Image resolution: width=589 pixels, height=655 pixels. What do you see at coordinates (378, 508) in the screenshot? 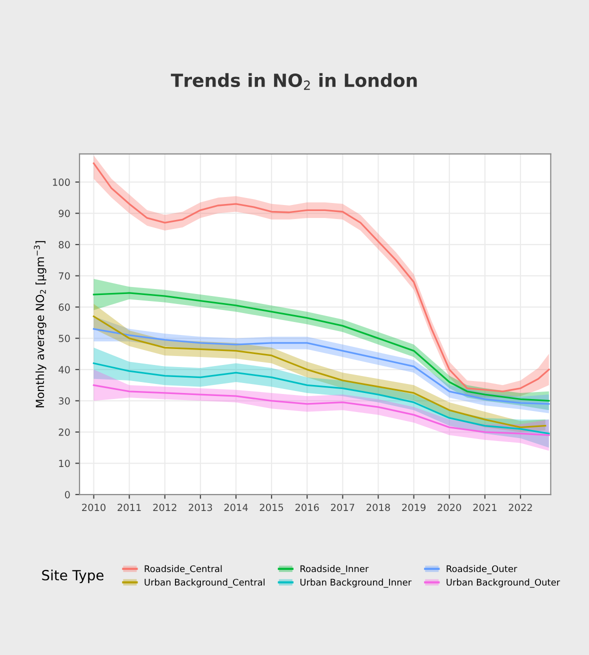
I see `x-tick-label: 2018` at bounding box center [378, 508].